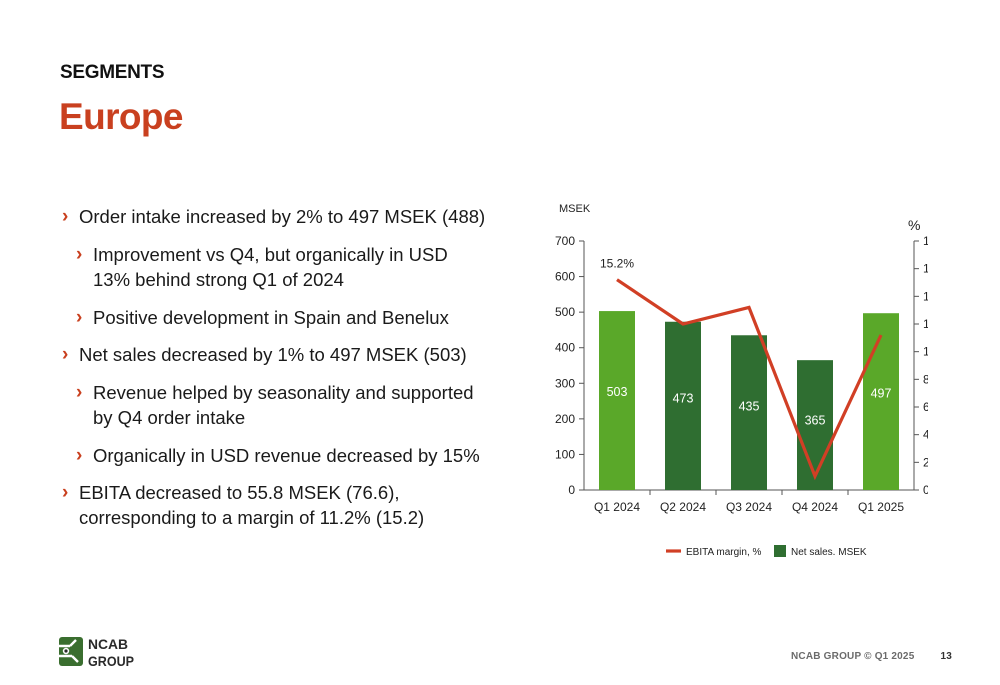  I want to click on right-tick-label: 14, so click(925, 296).